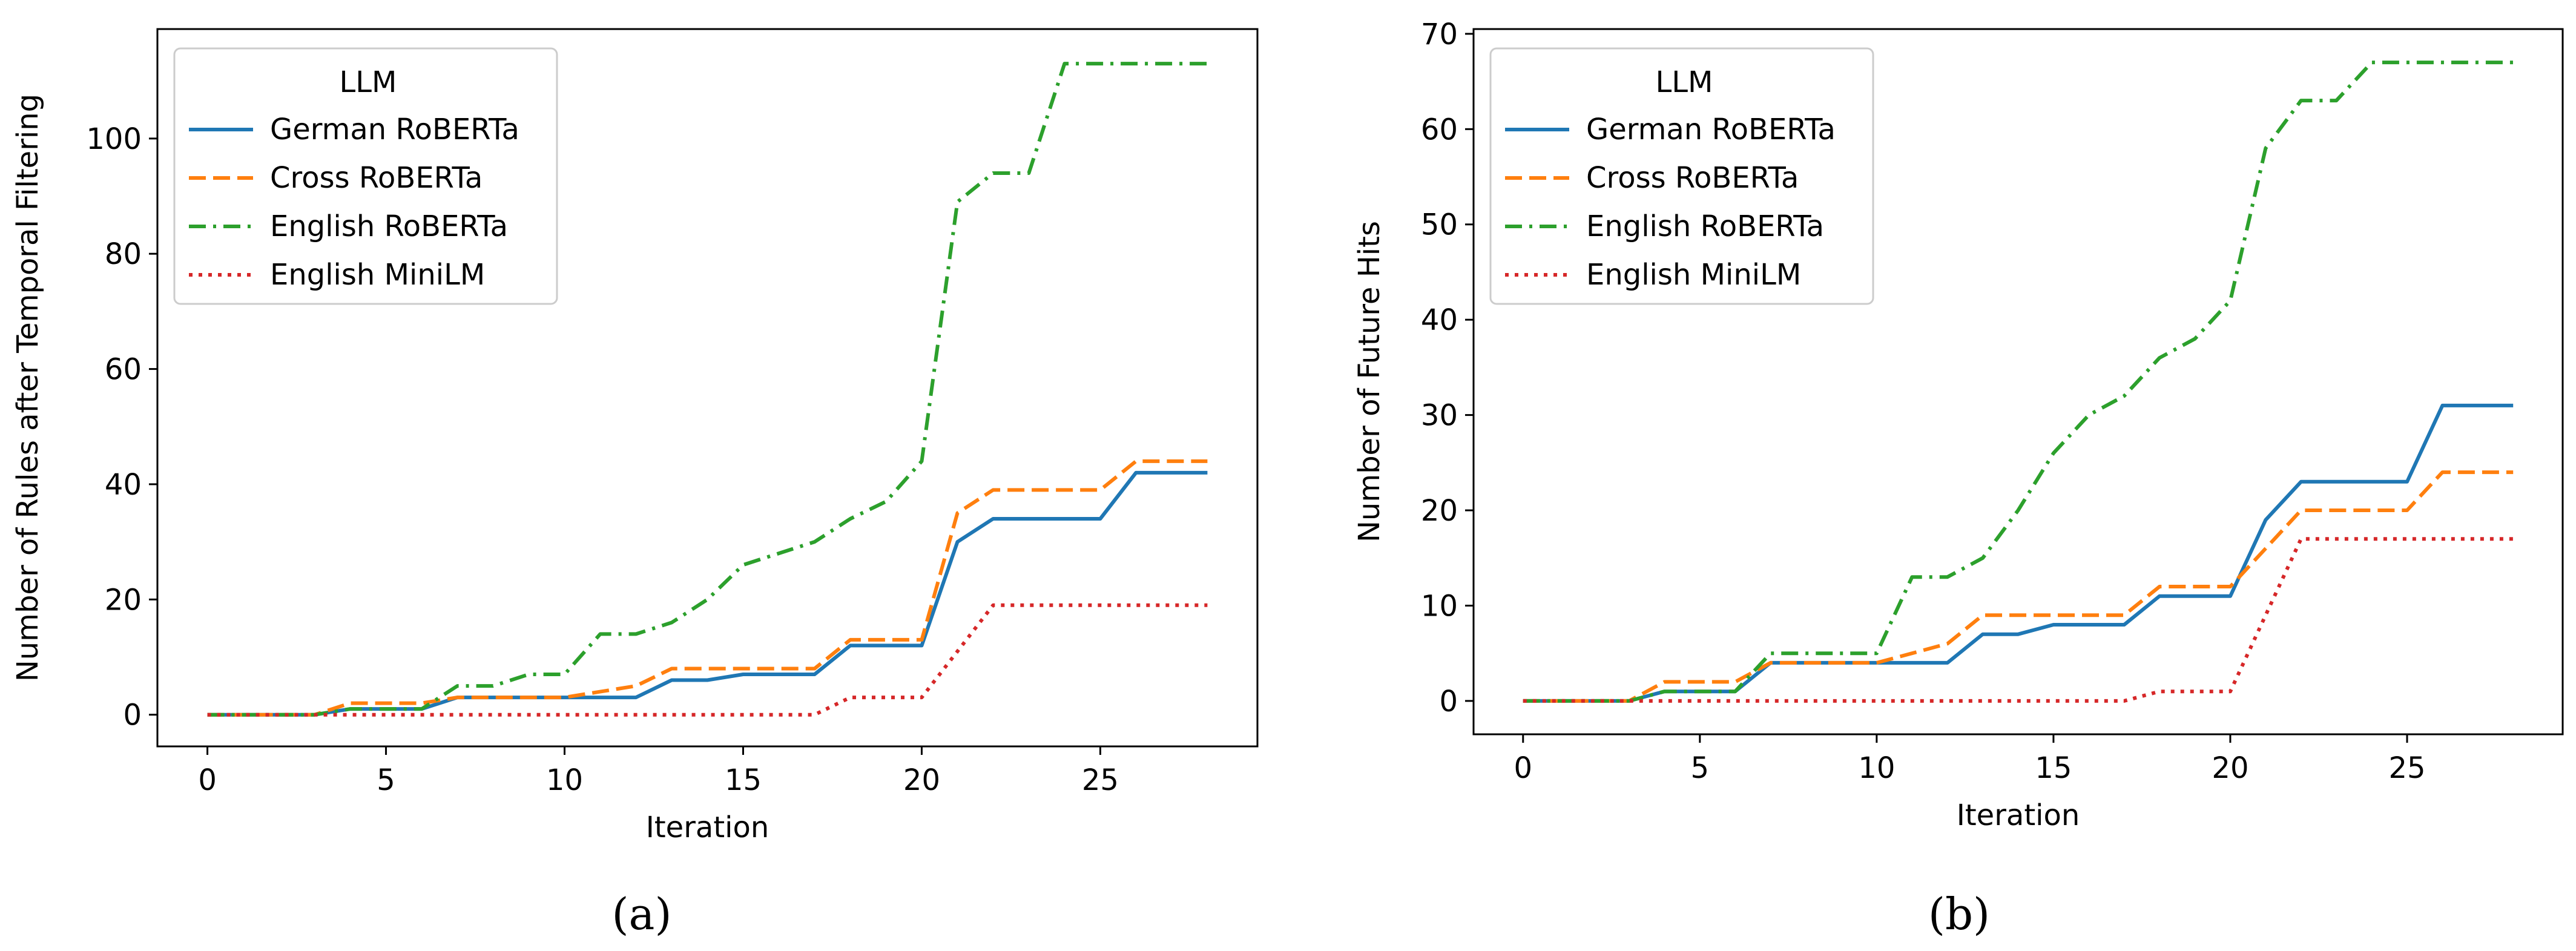 This screenshot has width=2576, height=951. I want to click on y-axis-label: Number of Rules after Temporal Filtering, so click(28, 388).